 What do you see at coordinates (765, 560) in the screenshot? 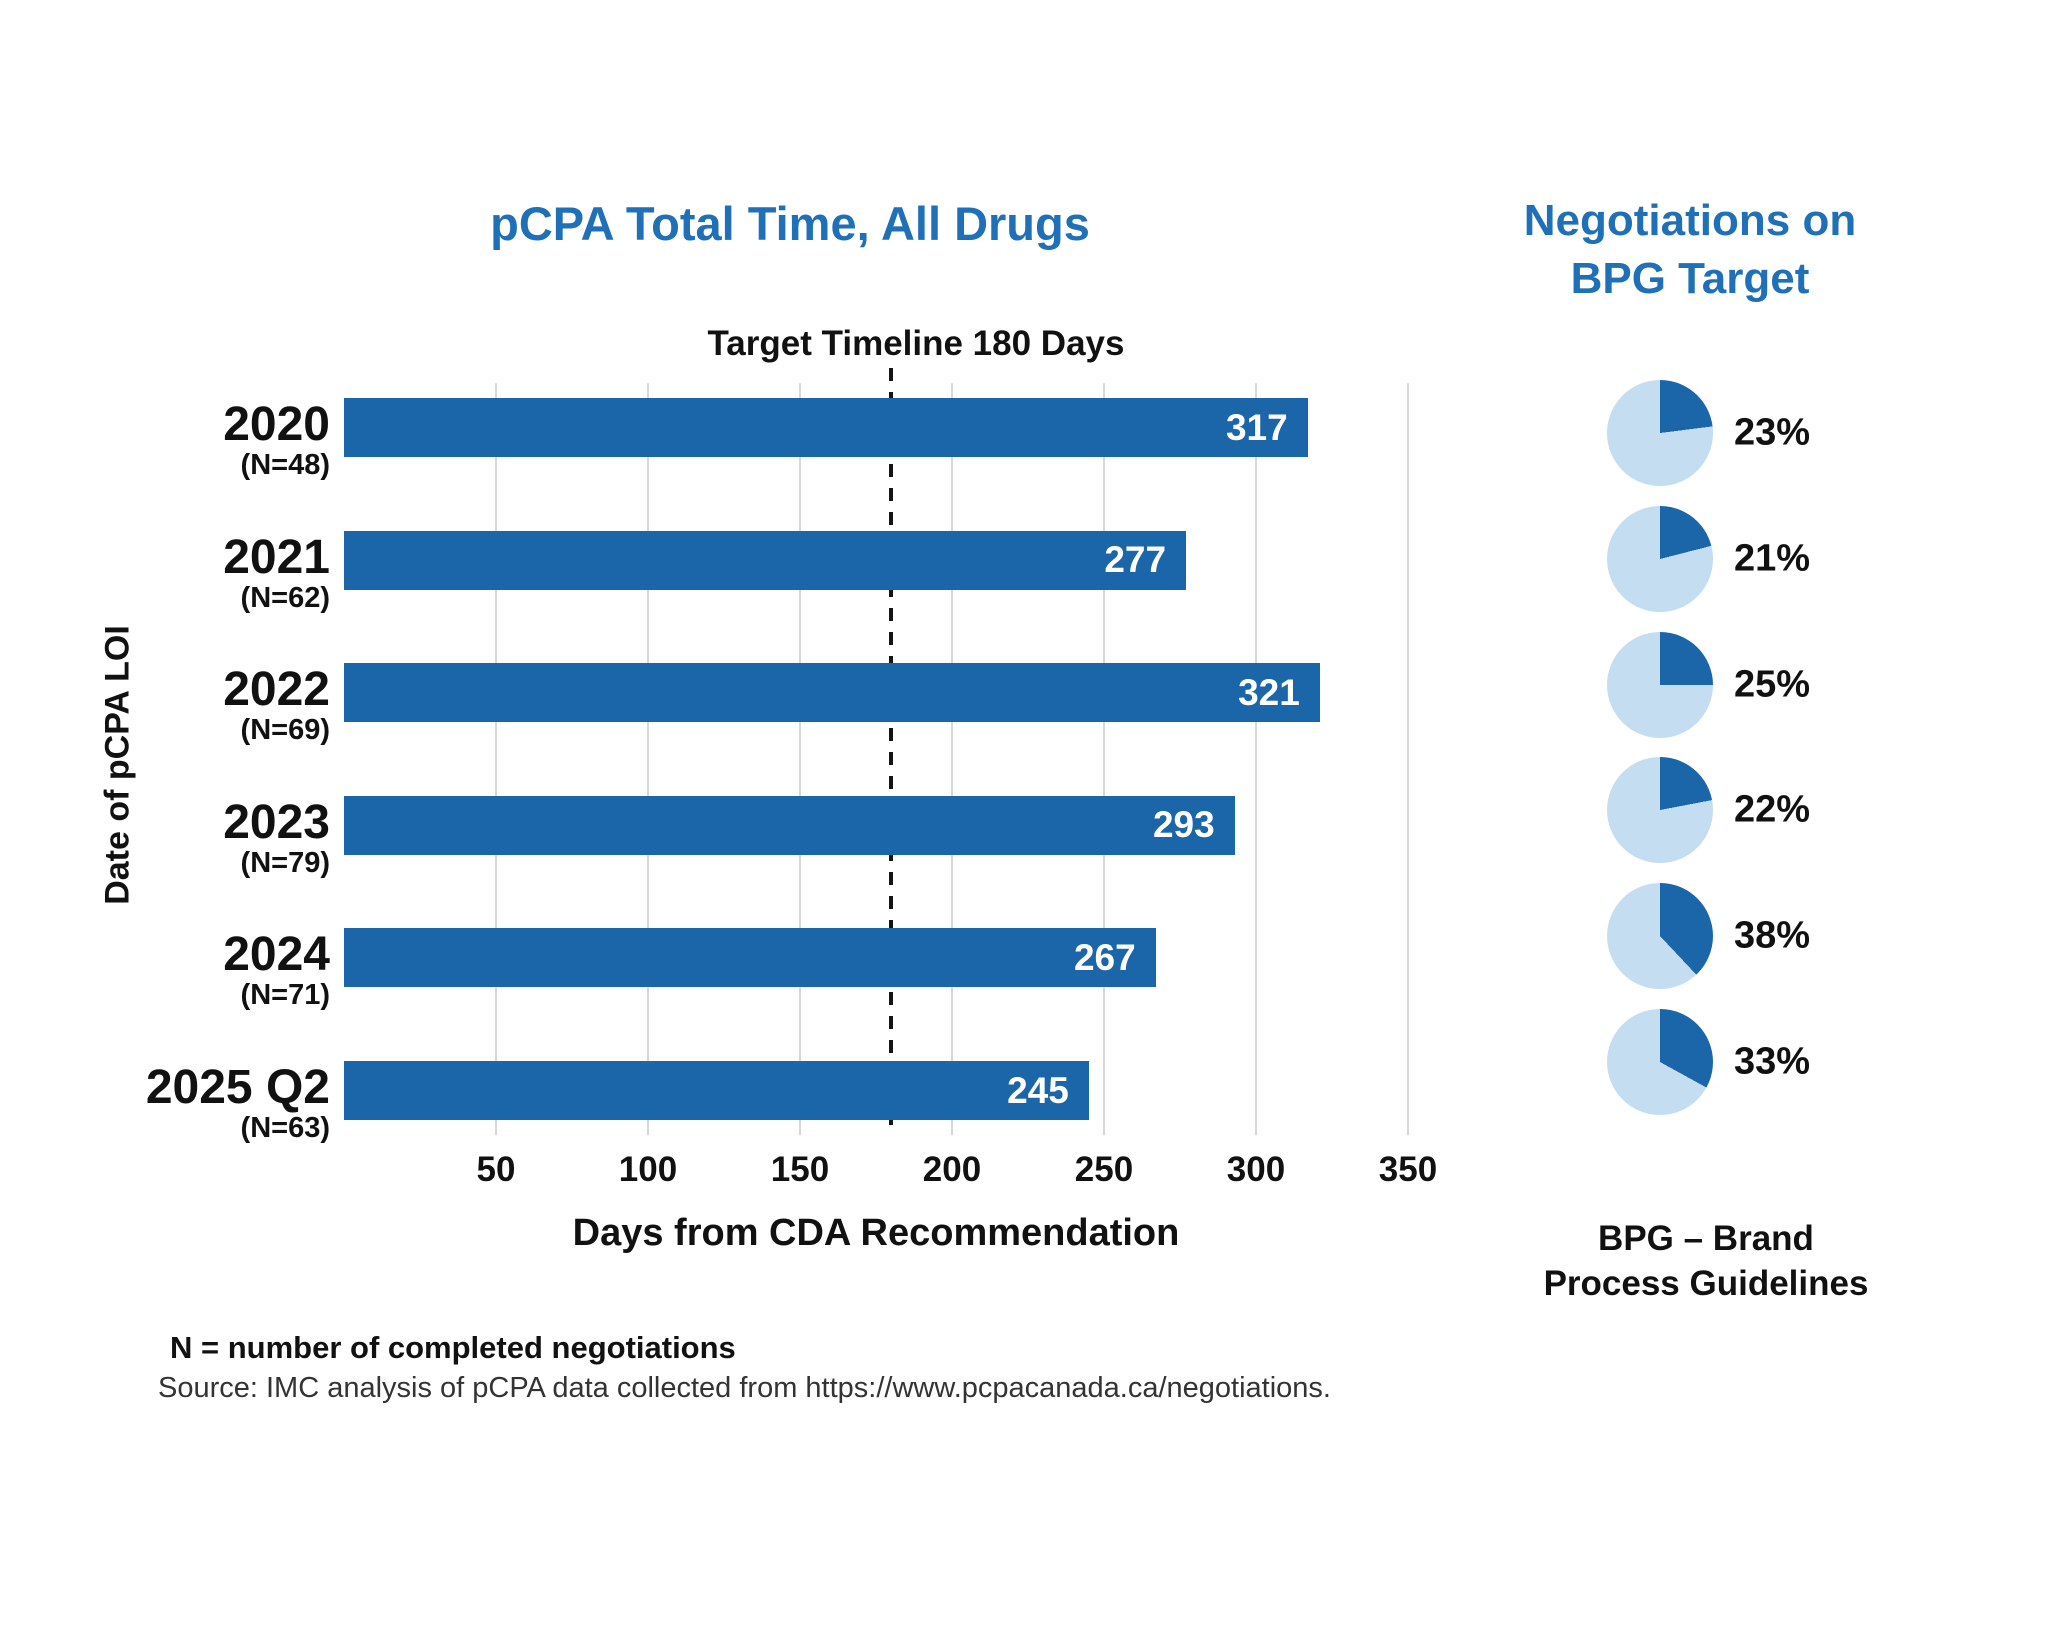
I see `bar-2021: 277` at bounding box center [765, 560].